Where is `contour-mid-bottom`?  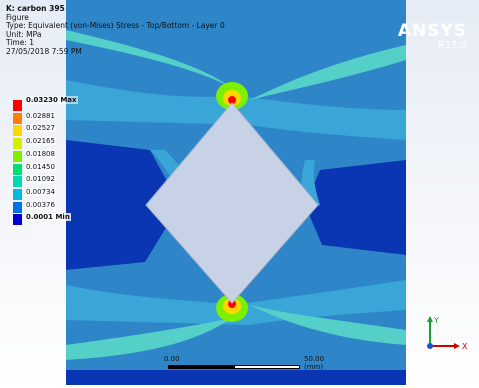
contour-mid-bottom is located at coordinates (236, 302).